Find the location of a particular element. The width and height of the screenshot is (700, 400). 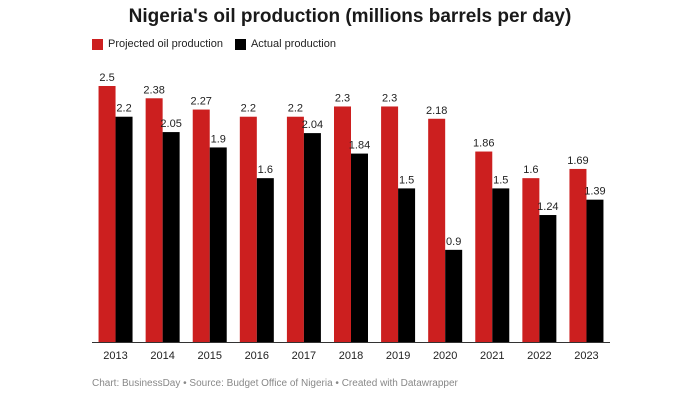

bar-actual-2021 is located at coordinates (501, 265).